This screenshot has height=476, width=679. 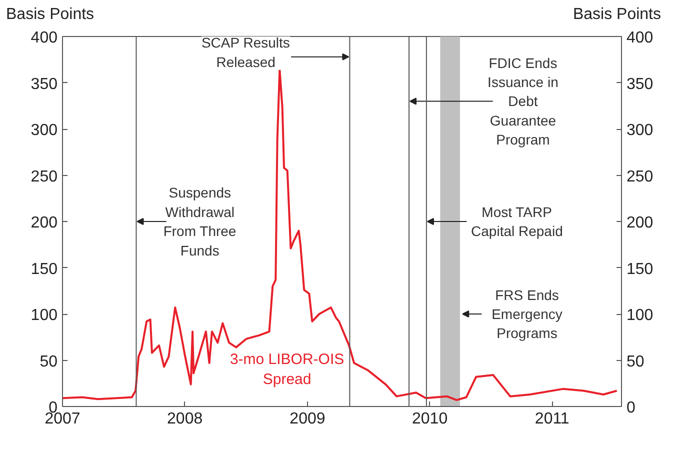 I want to click on x-tick-label: 2010, so click(x=430, y=419).